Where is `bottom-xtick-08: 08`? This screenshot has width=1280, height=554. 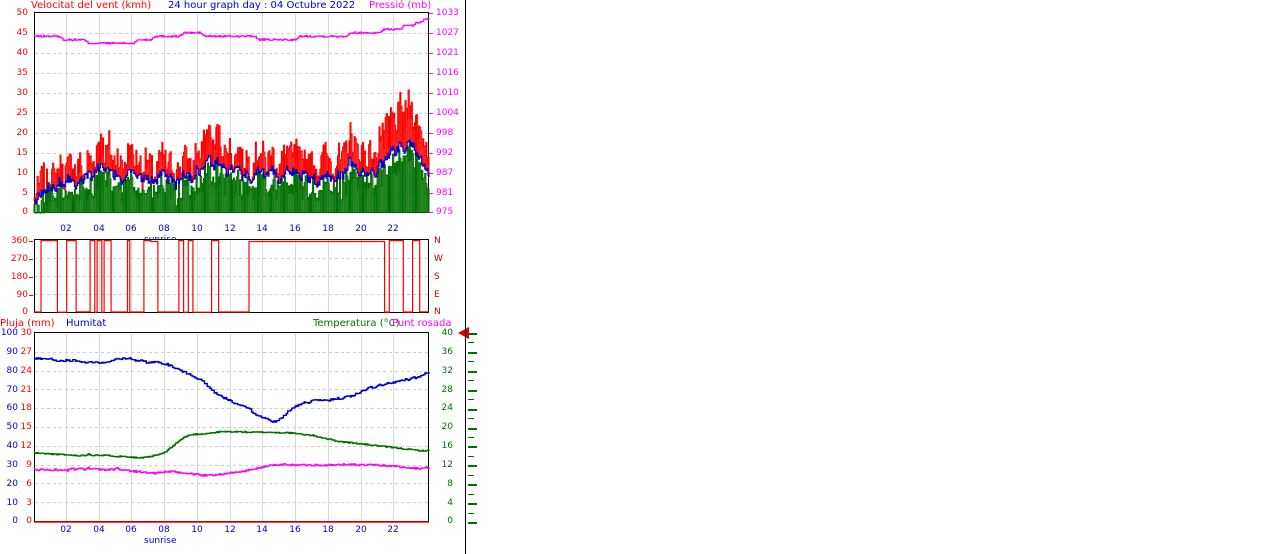
bottom-xtick-08: 08 is located at coordinates (164, 530).